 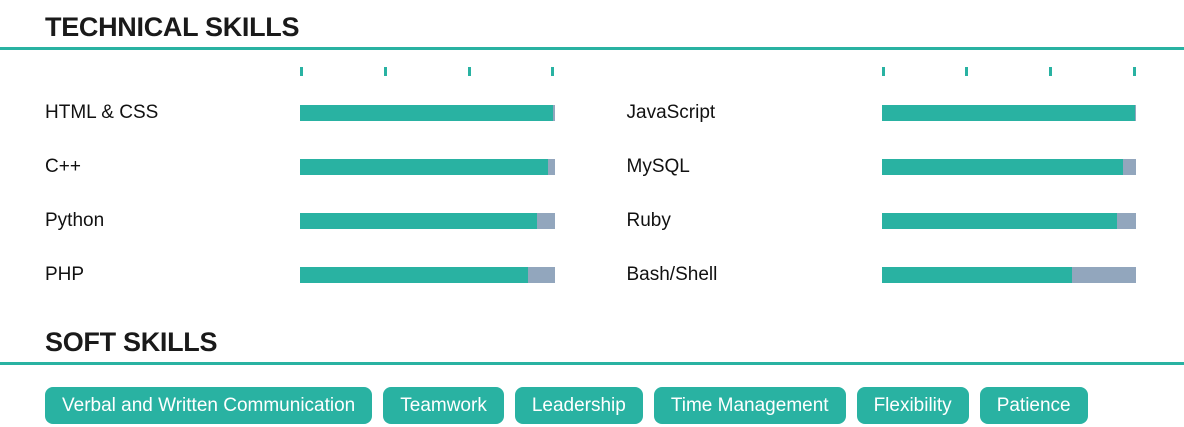 What do you see at coordinates (209, 405) in the screenshot?
I see `soft-skill-tag: Verbal and Written Communication` at bounding box center [209, 405].